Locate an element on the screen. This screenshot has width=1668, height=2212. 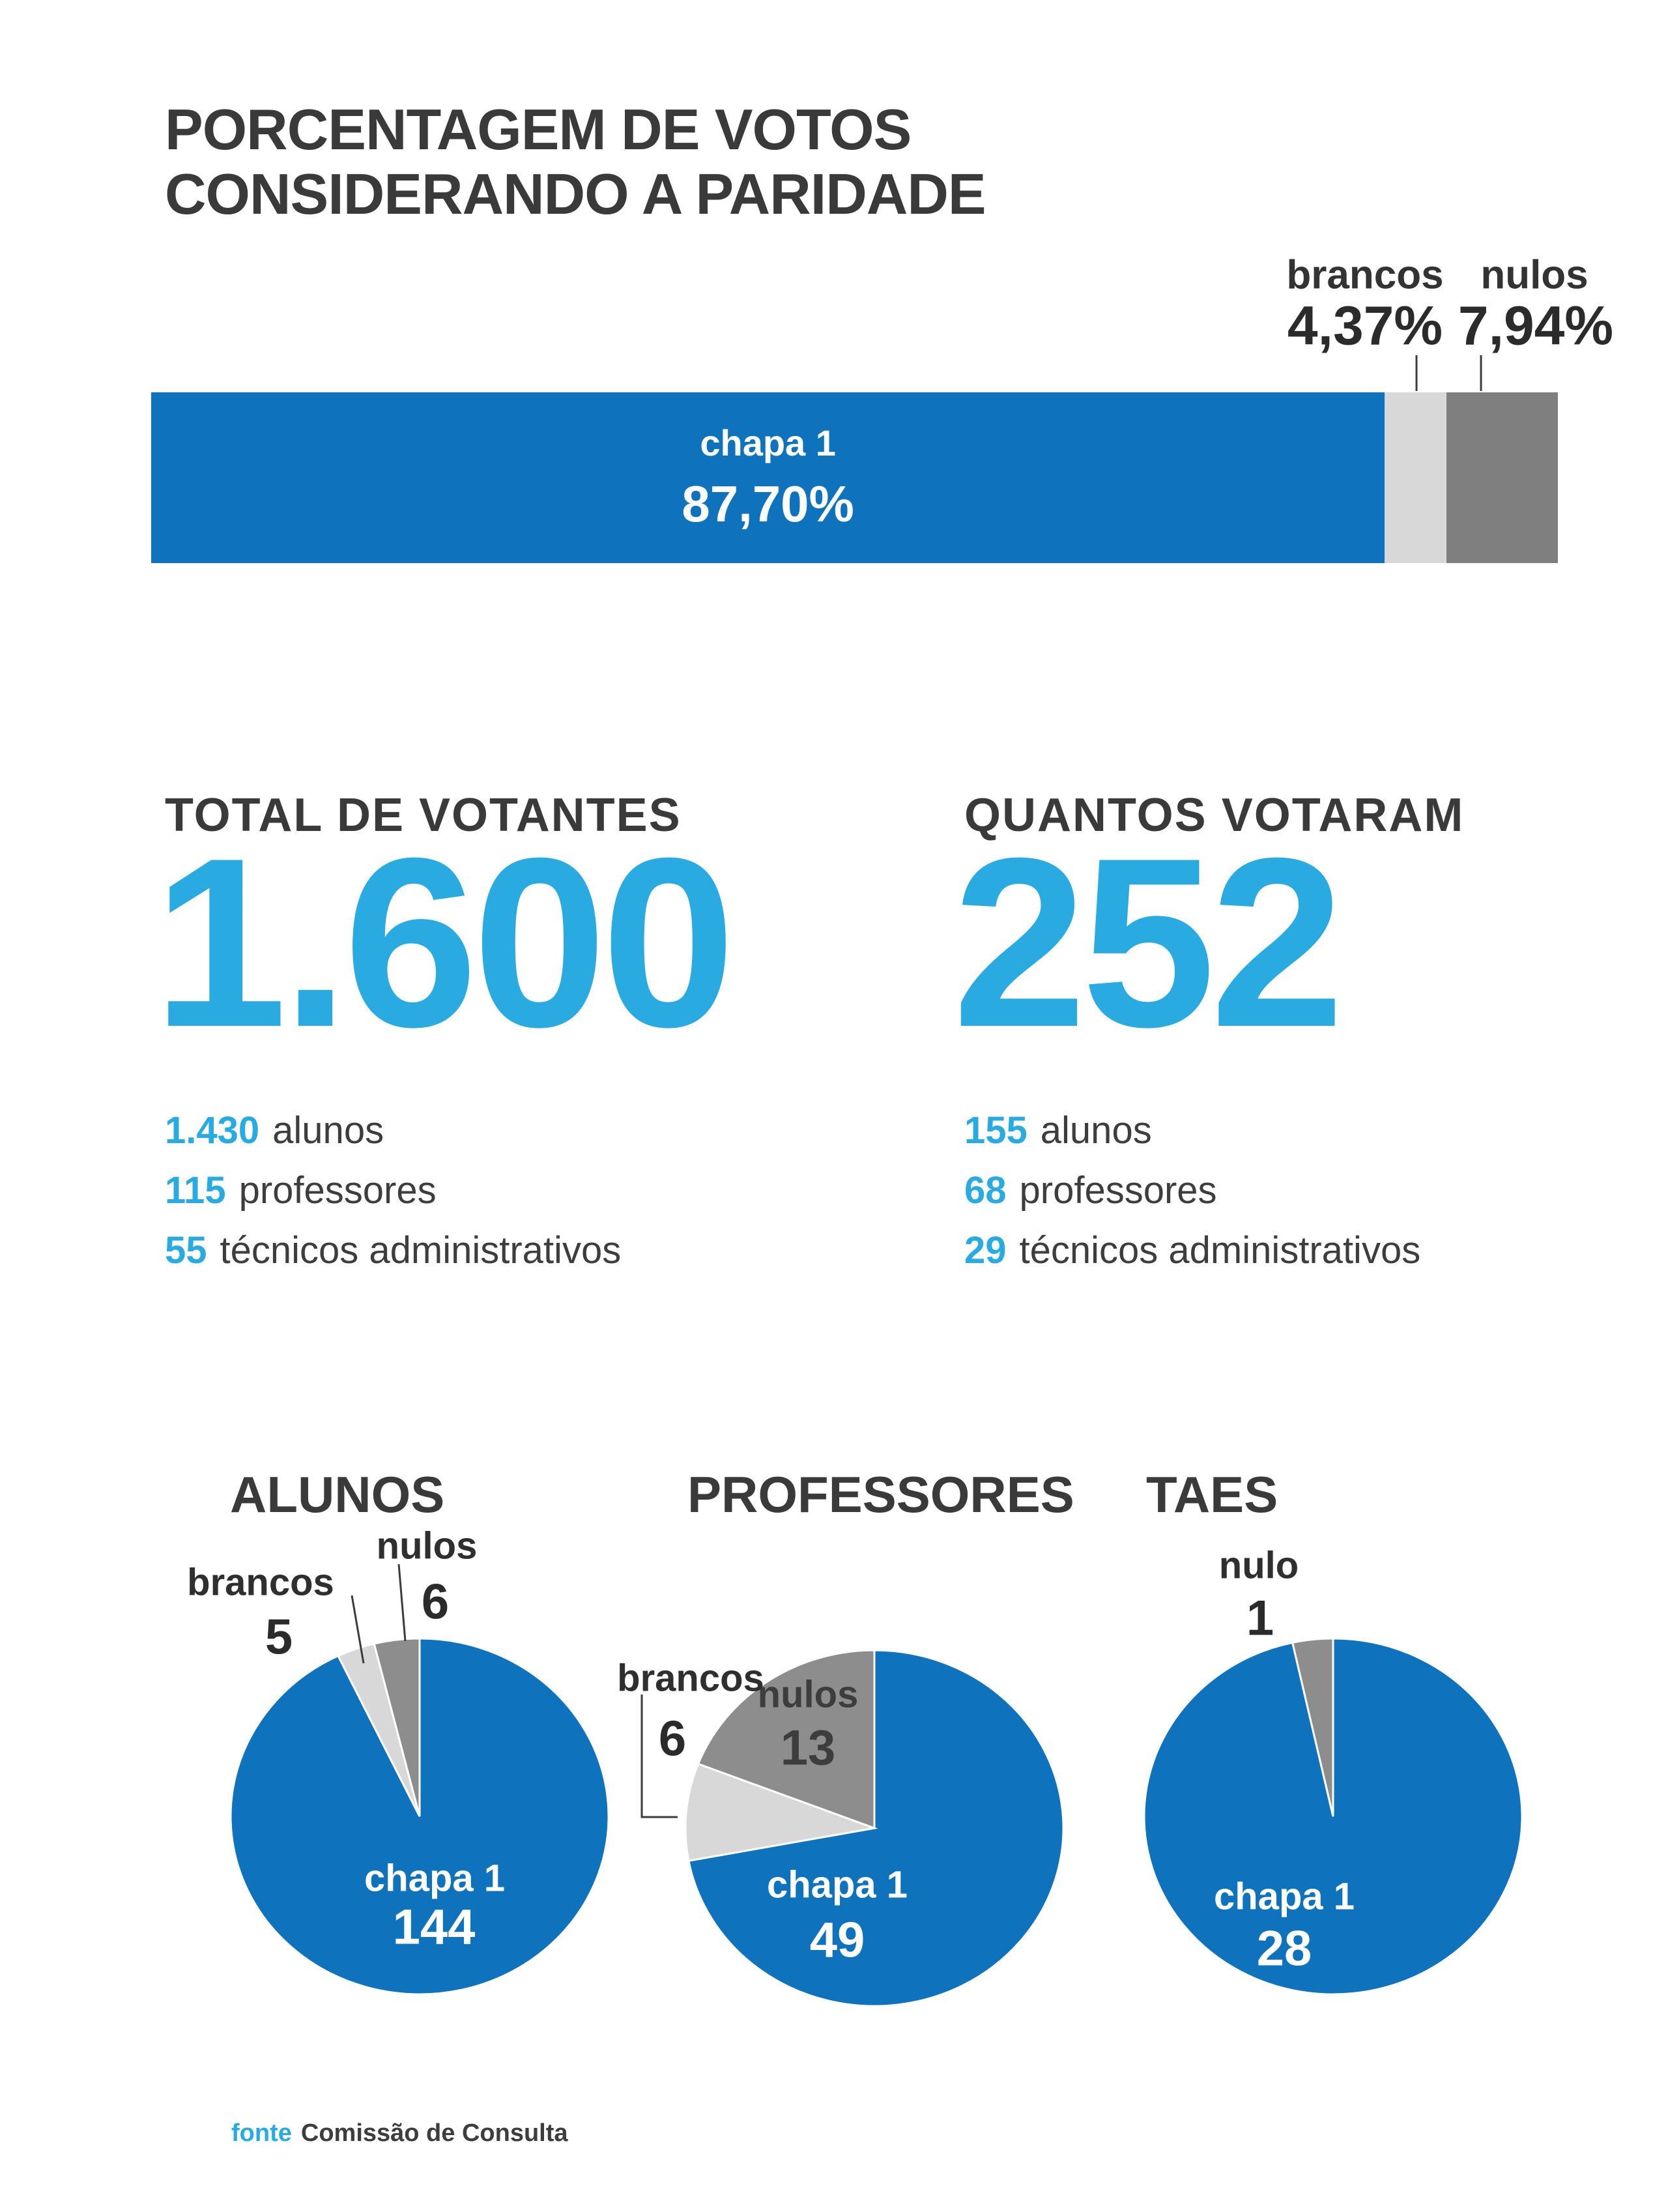
pie-alunos-chapa1-label: chapa 1 is located at coordinates (435, 1878).